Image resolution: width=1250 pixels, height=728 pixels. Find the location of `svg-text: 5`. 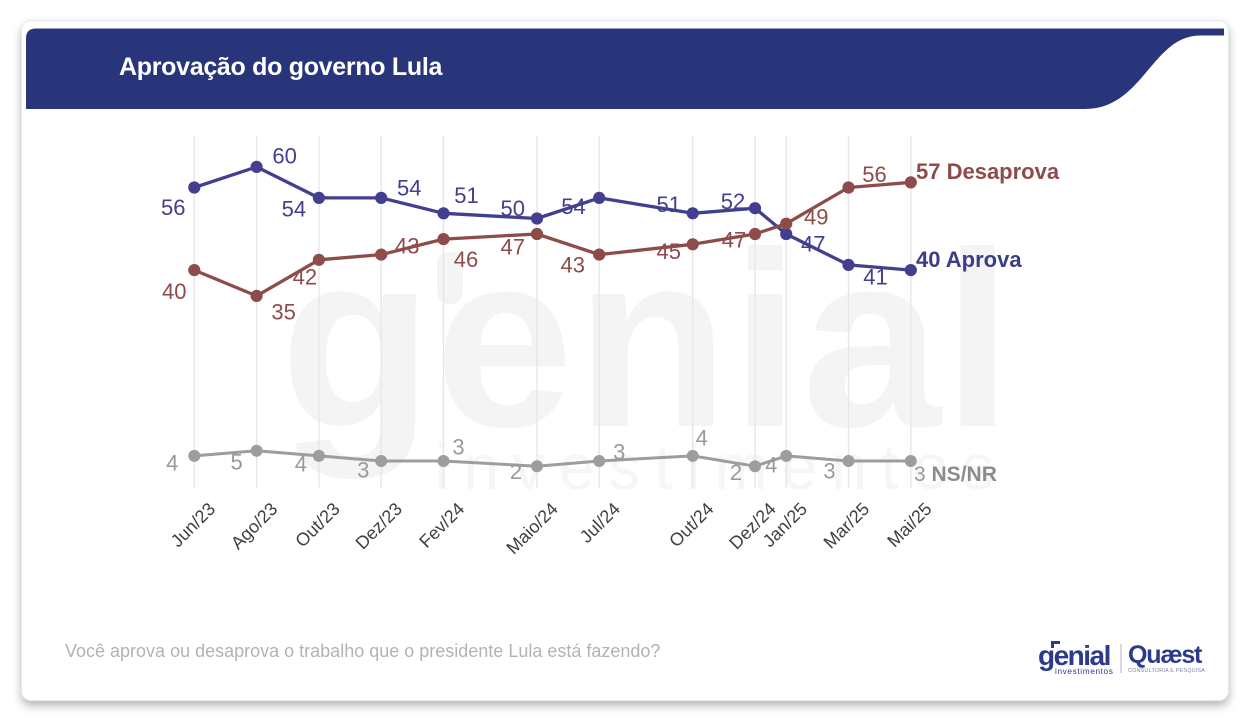

svg-text: 5 is located at coordinates (236, 461).